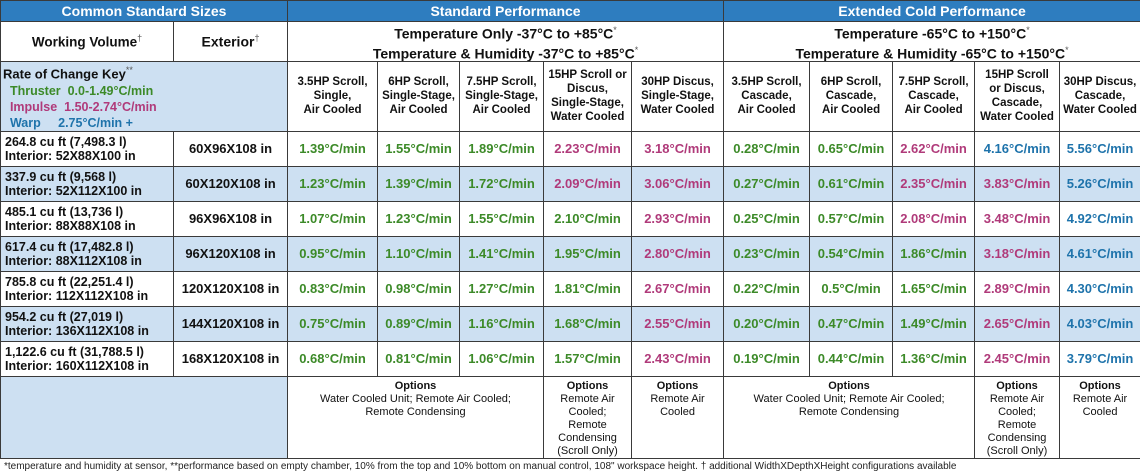 This screenshot has width=1140, height=475. I want to click on rate-cell: 0.61°C/min, so click(851, 183).